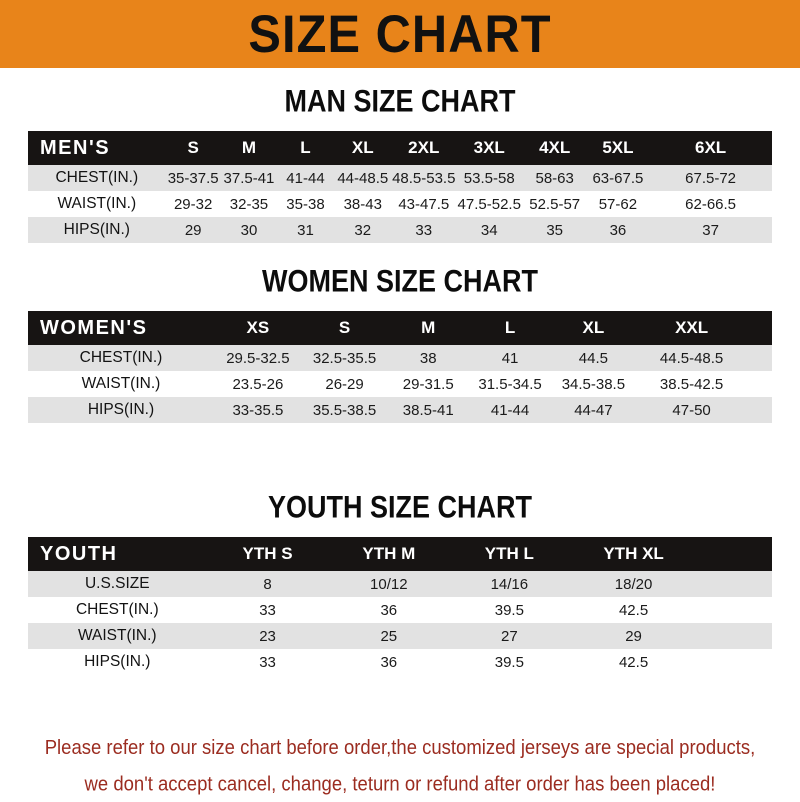  I want to click on youth-cell: 29, so click(633, 636).